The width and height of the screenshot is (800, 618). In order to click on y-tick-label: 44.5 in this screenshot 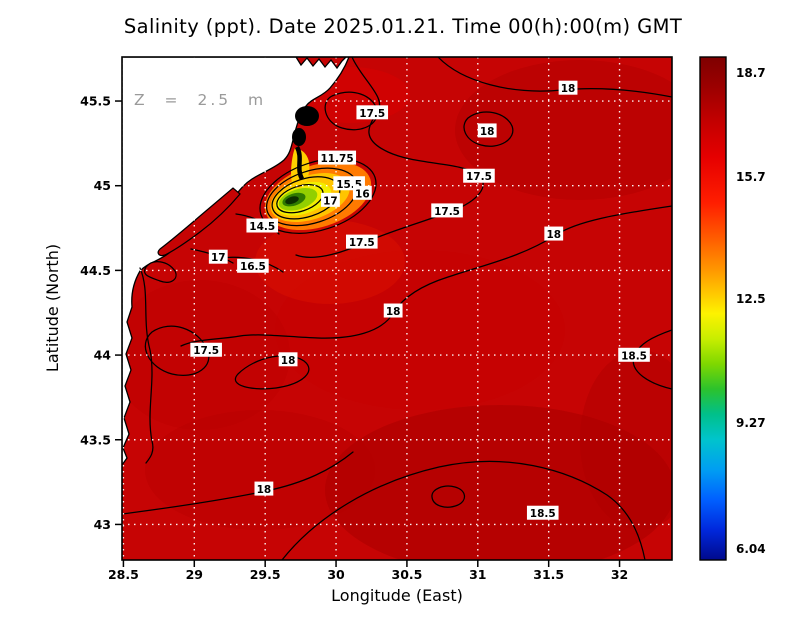, I will do `click(95, 270)`.